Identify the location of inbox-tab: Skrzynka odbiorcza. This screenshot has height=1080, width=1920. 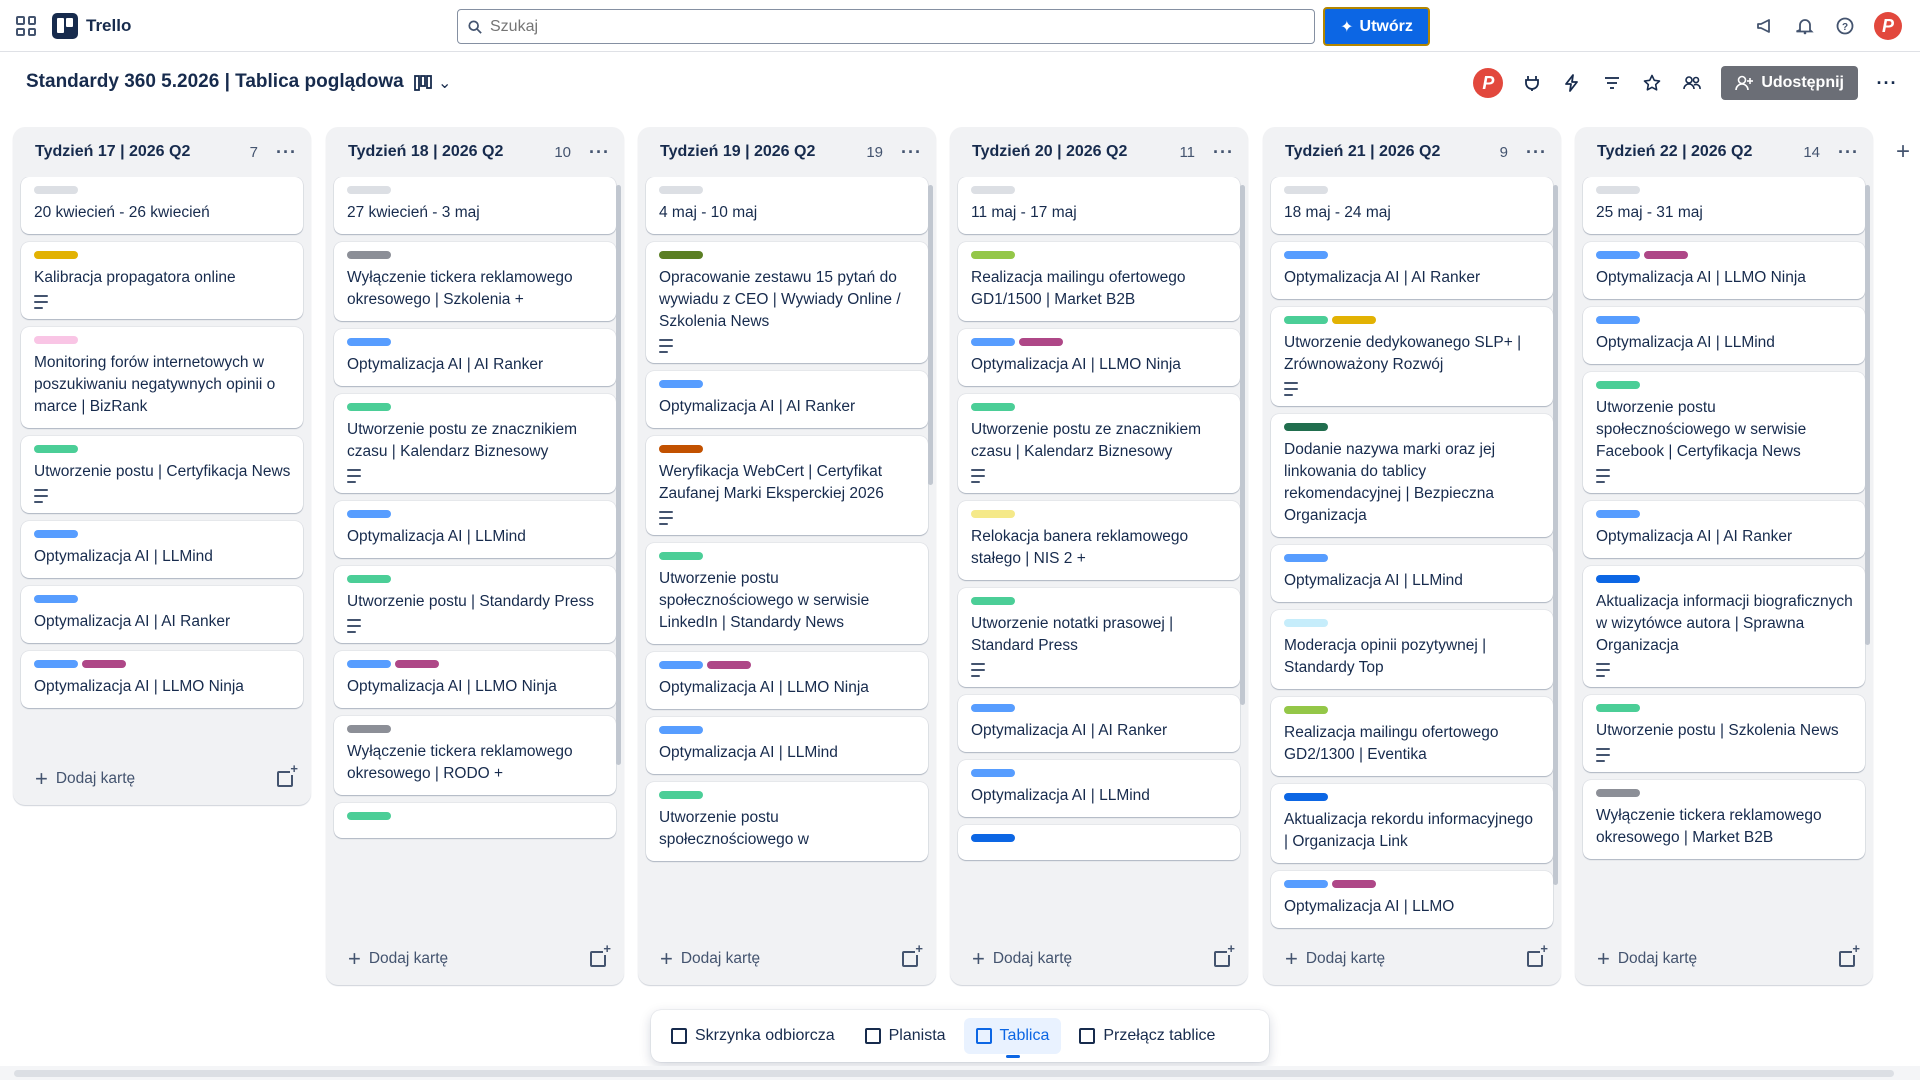
(753, 1036).